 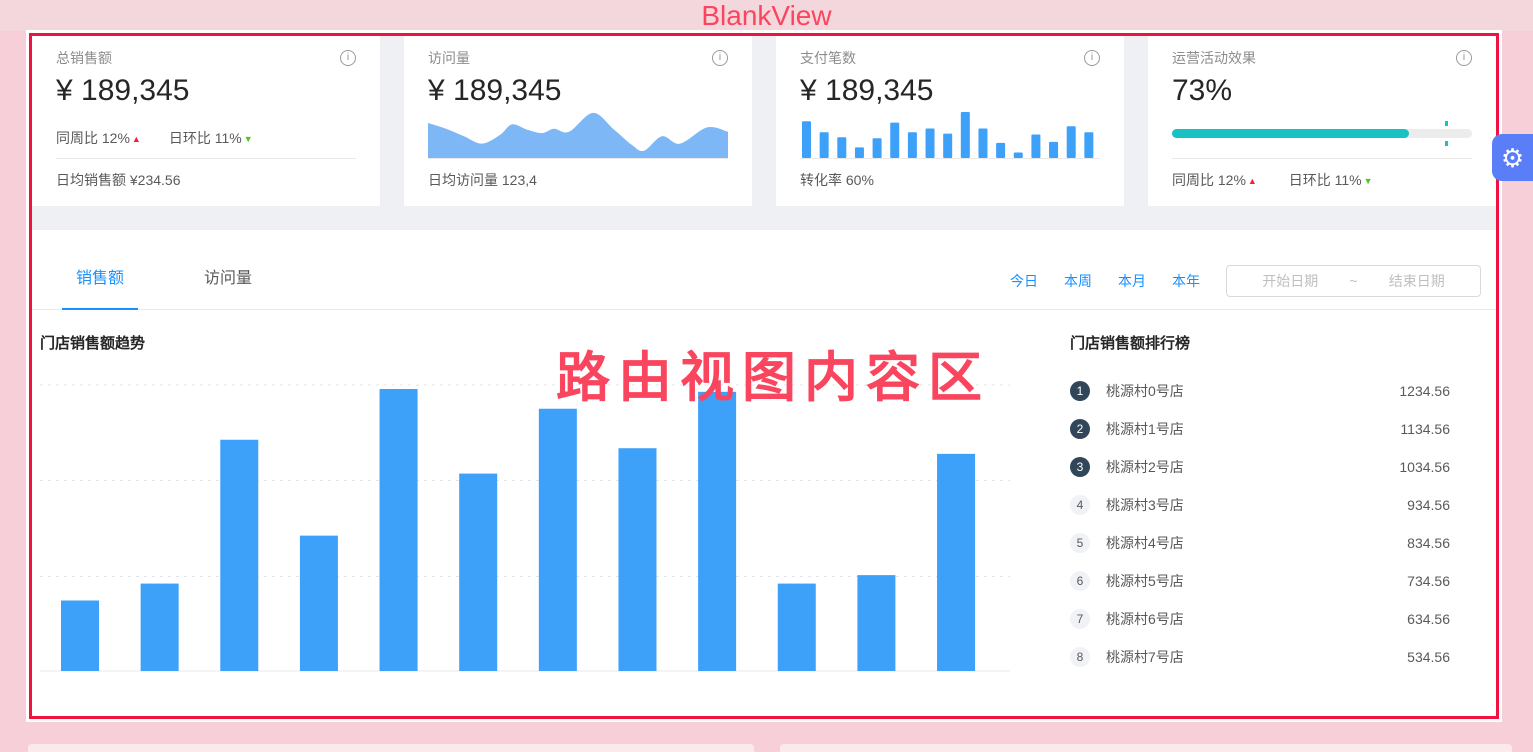 I want to click on stat-card-footer: 日均销售额 ¥234.56, so click(x=206, y=178).